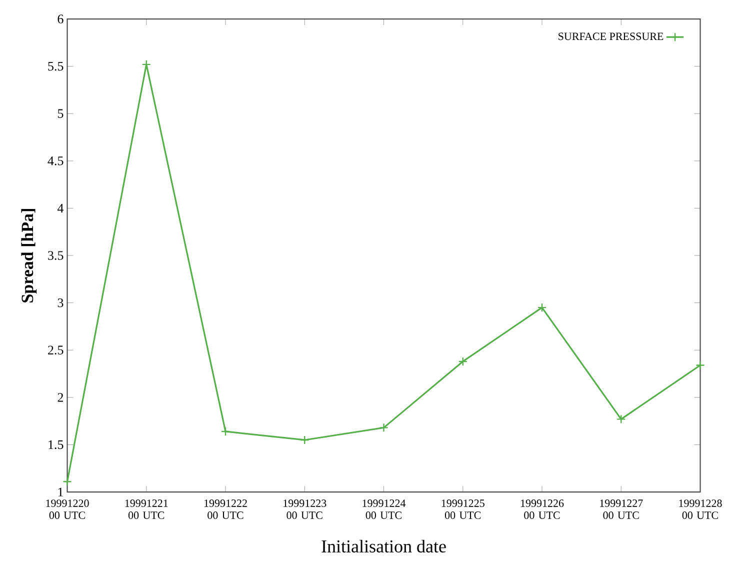  Describe the element at coordinates (611, 36) in the screenshot. I see `legend-label: SURFACE PRESSURE` at that location.